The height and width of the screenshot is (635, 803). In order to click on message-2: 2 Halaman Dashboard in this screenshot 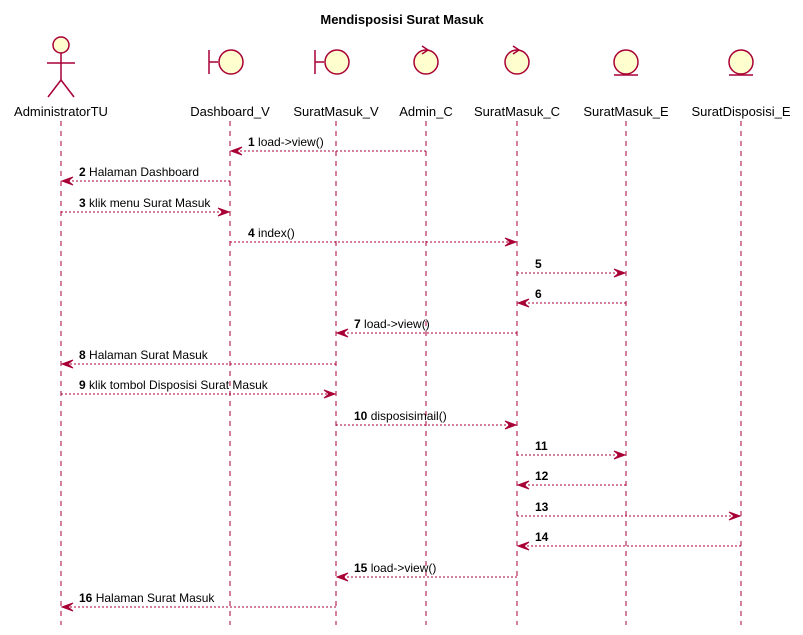, I will do `click(145, 175)`.